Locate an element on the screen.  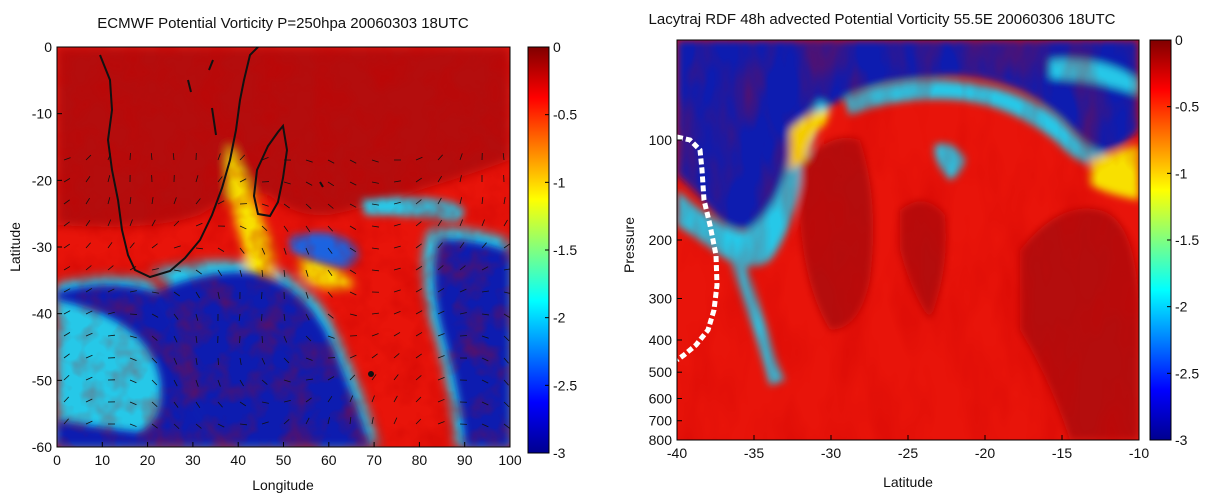
chart-2-colorbar-ticks: 0 -0.5 -1 -1.5 -2 -2.5 -3 is located at coordinates (1183, 240).